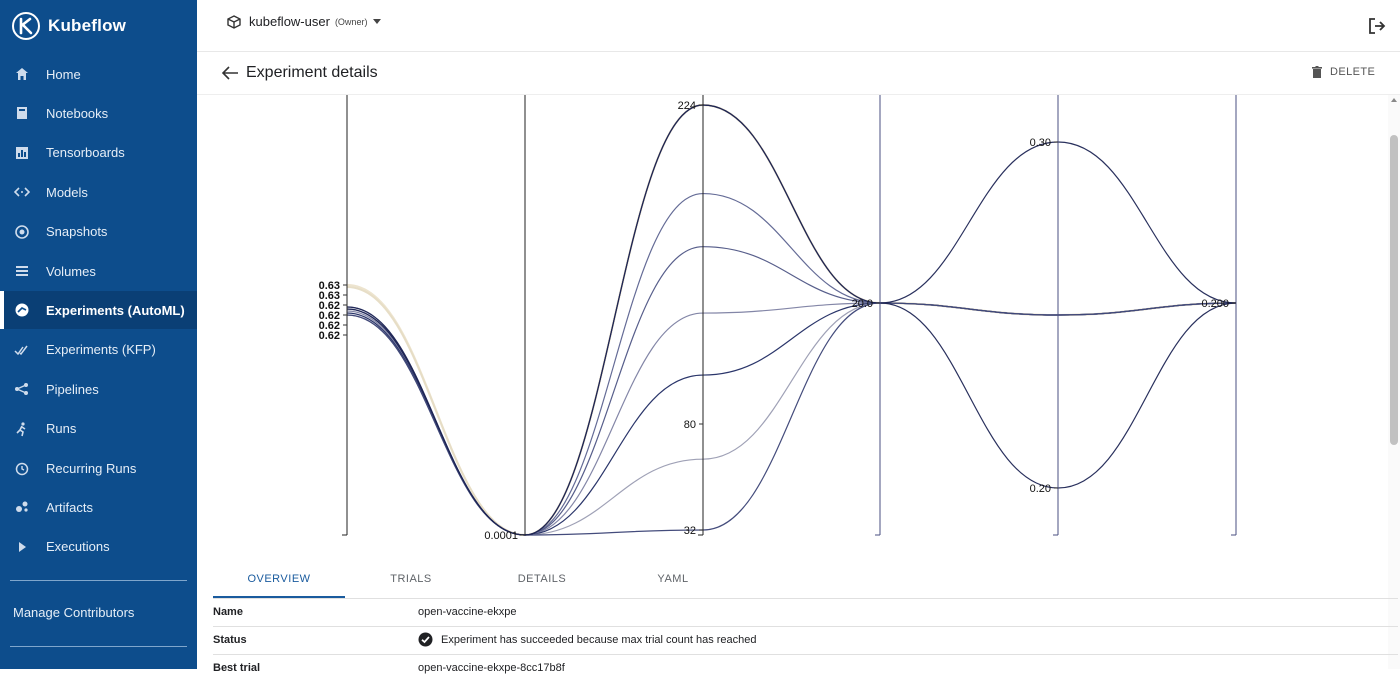  Describe the element at coordinates (78, 547) in the screenshot. I see `sidebar-item-label: Executions` at that location.